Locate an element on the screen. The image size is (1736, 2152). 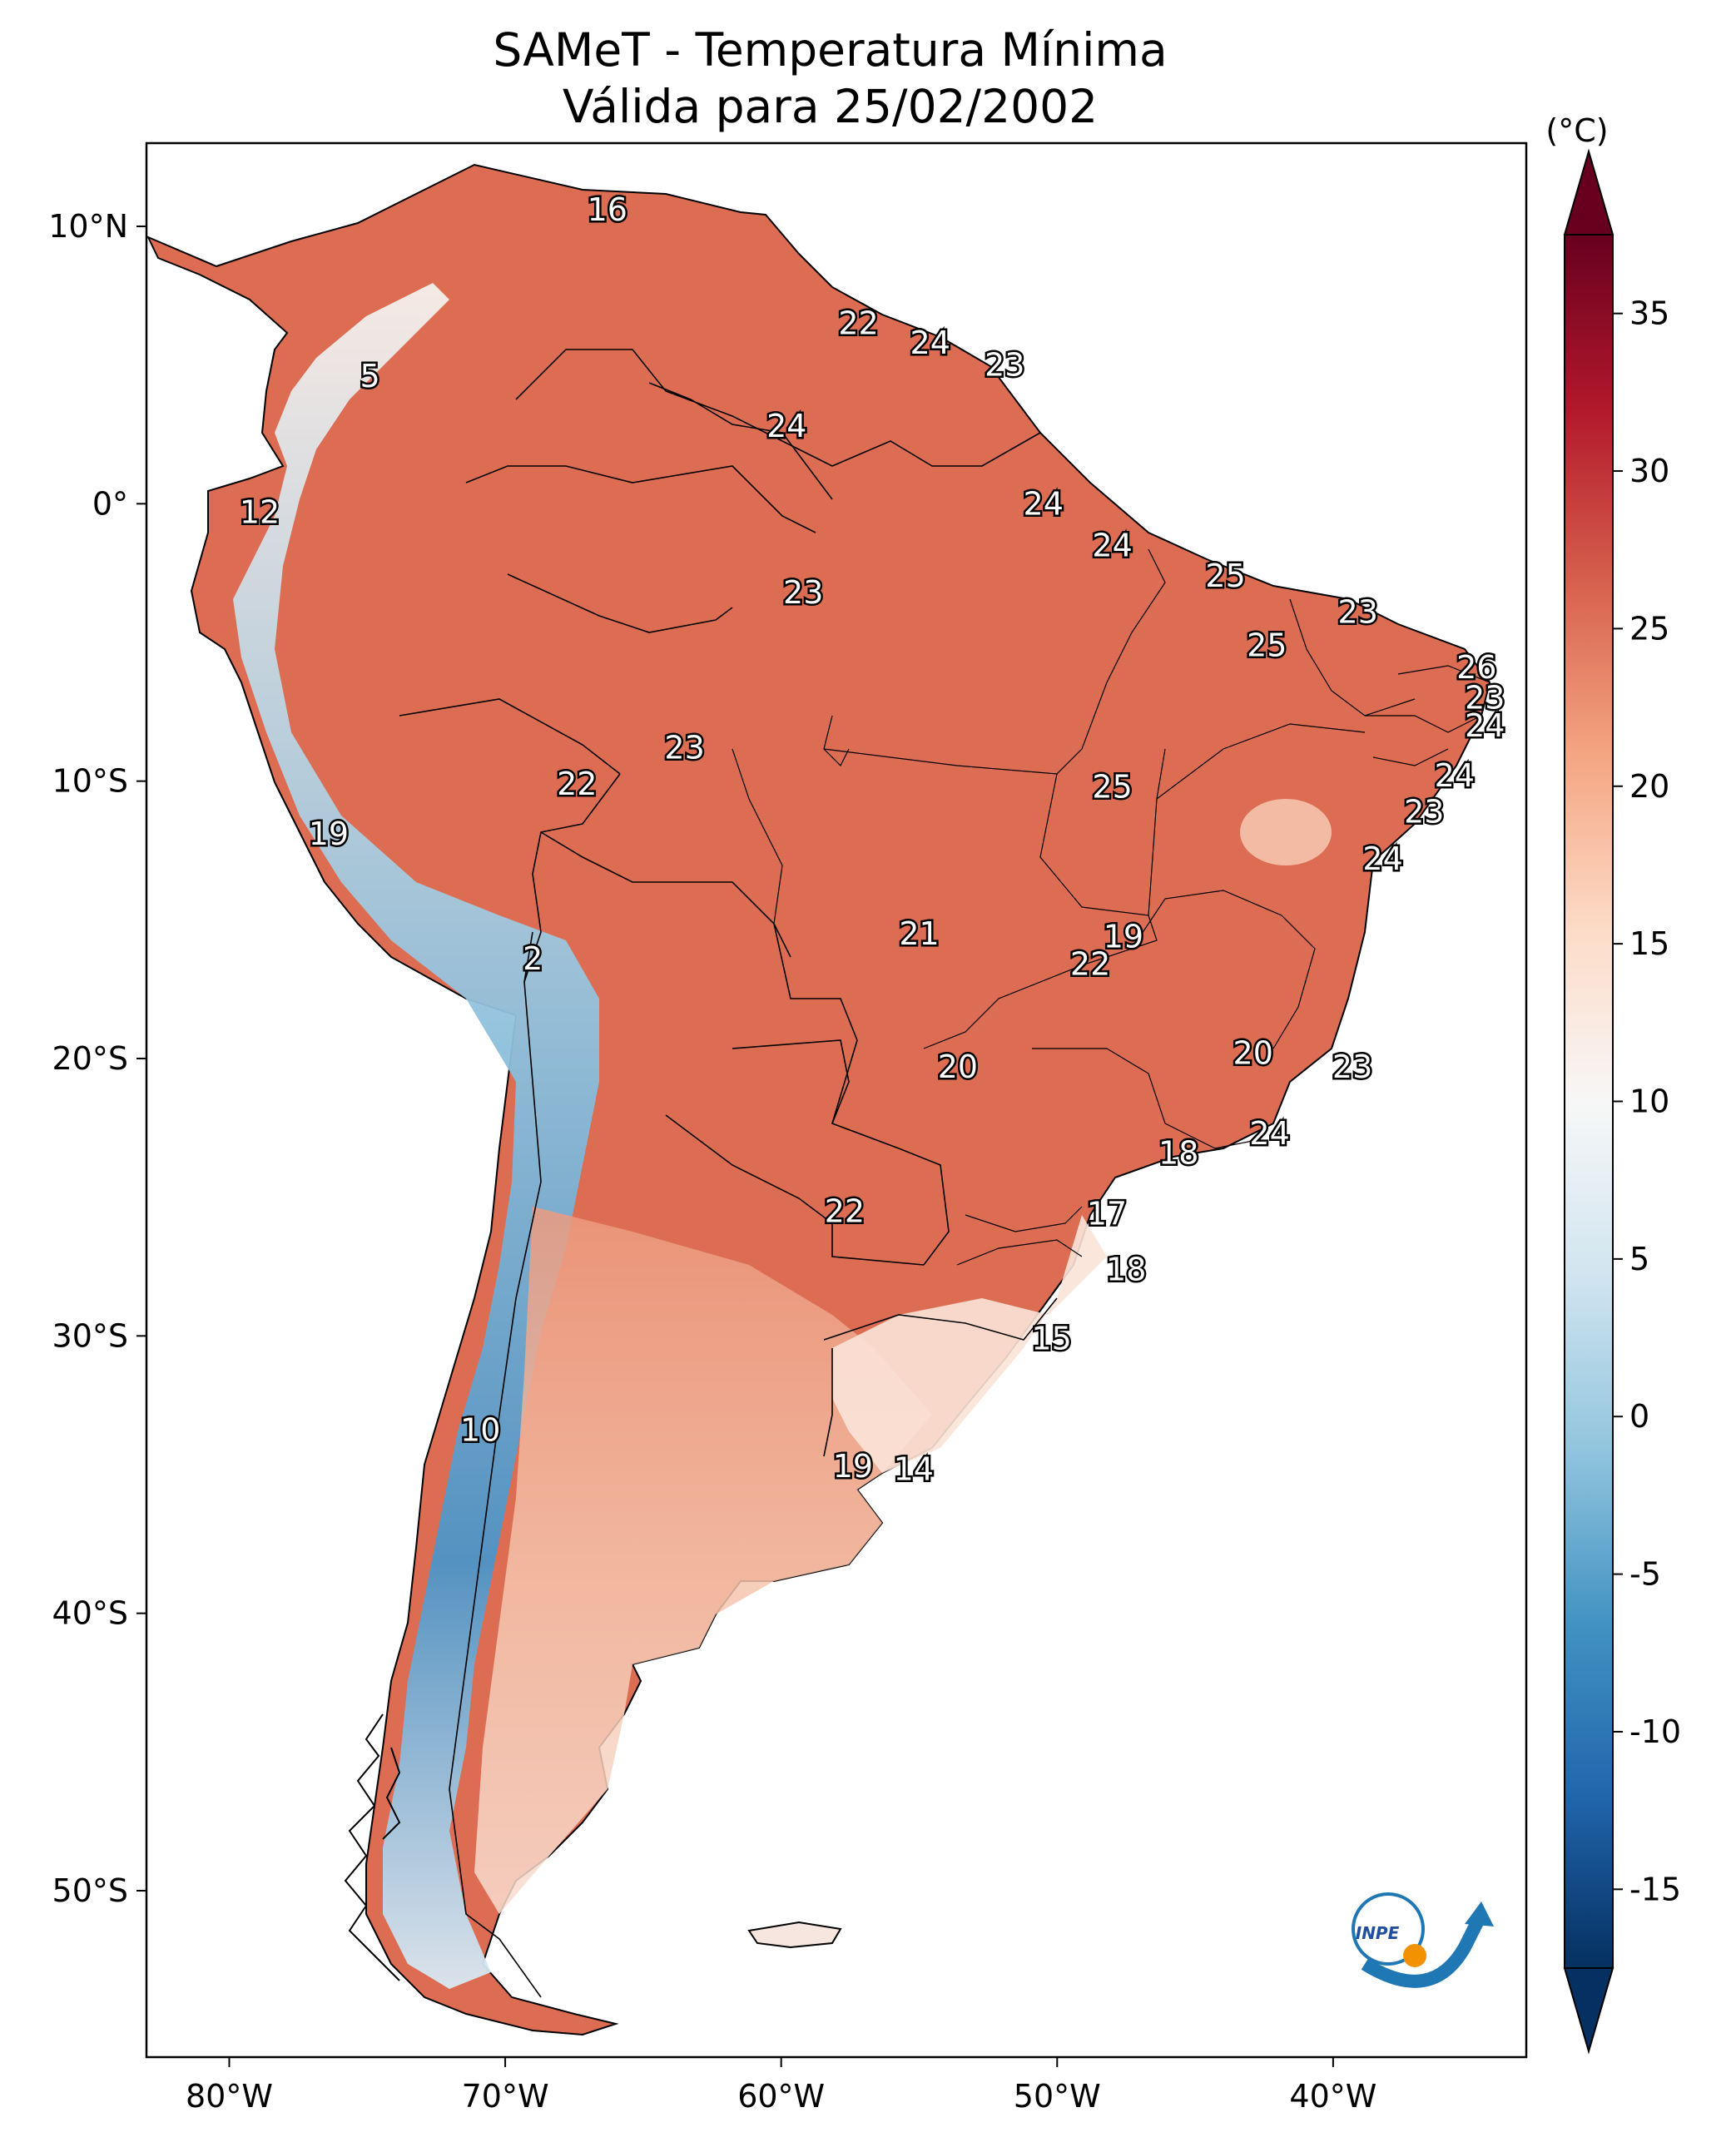
temp-label: 12 is located at coordinates (260, 511).